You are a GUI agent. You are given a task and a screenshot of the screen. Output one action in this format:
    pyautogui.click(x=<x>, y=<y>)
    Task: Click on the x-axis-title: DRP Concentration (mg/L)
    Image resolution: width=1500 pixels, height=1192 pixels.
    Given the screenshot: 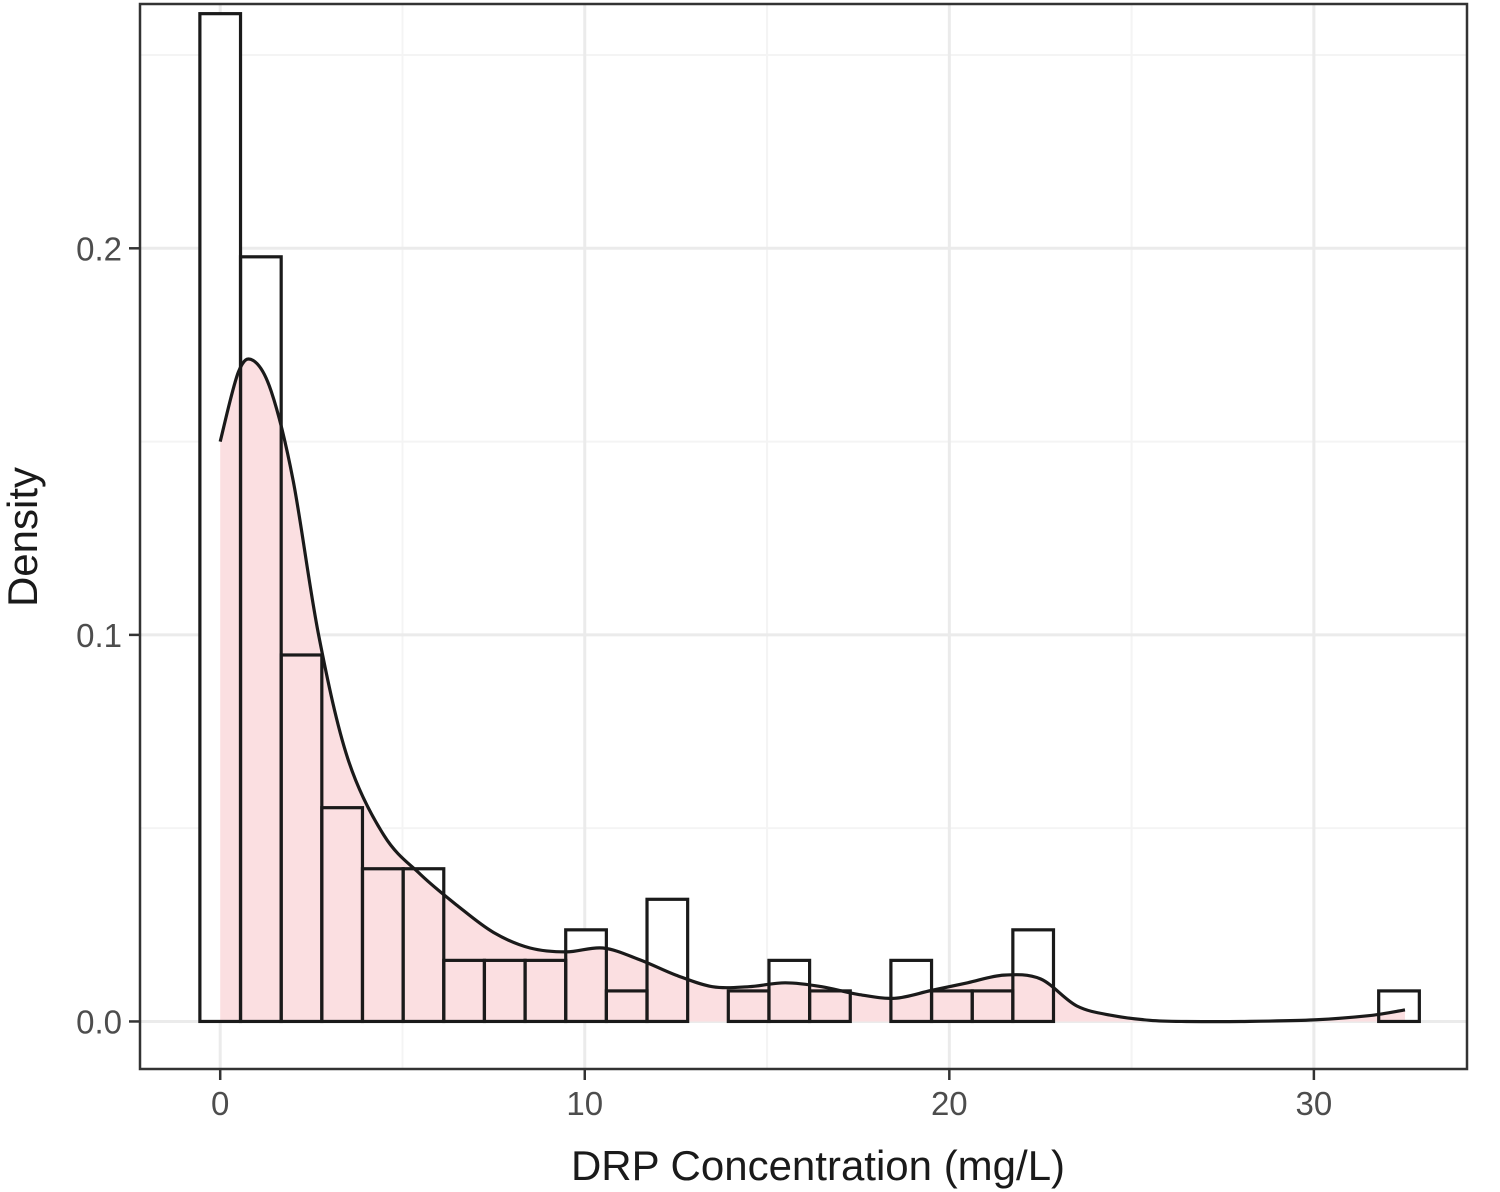 What is the action you would take?
    pyautogui.click(x=818, y=1165)
    